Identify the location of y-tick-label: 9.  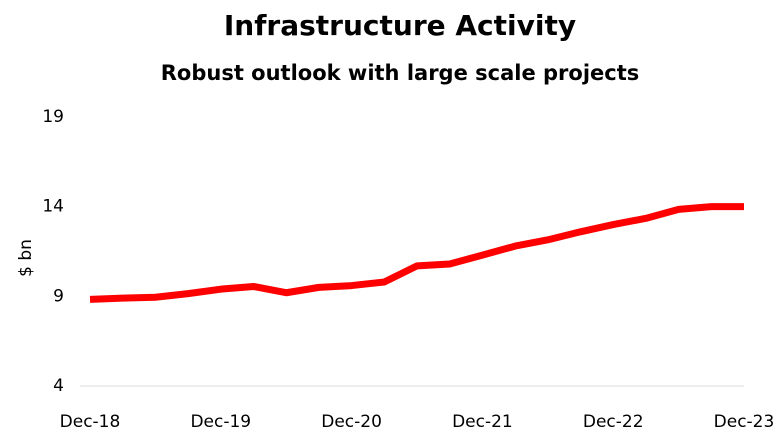
(58, 296).